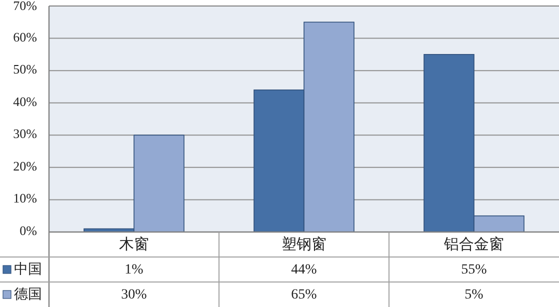 This screenshot has width=559, height=307. What do you see at coordinates (25, 36) in the screenshot?
I see `y-tick-label: 60%` at bounding box center [25, 36].